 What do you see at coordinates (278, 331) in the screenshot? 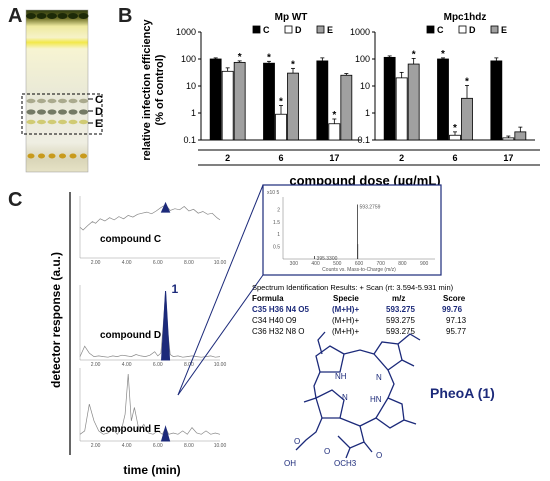
I see `row3-formula: C36 H32 N8 O` at bounding box center [278, 331].